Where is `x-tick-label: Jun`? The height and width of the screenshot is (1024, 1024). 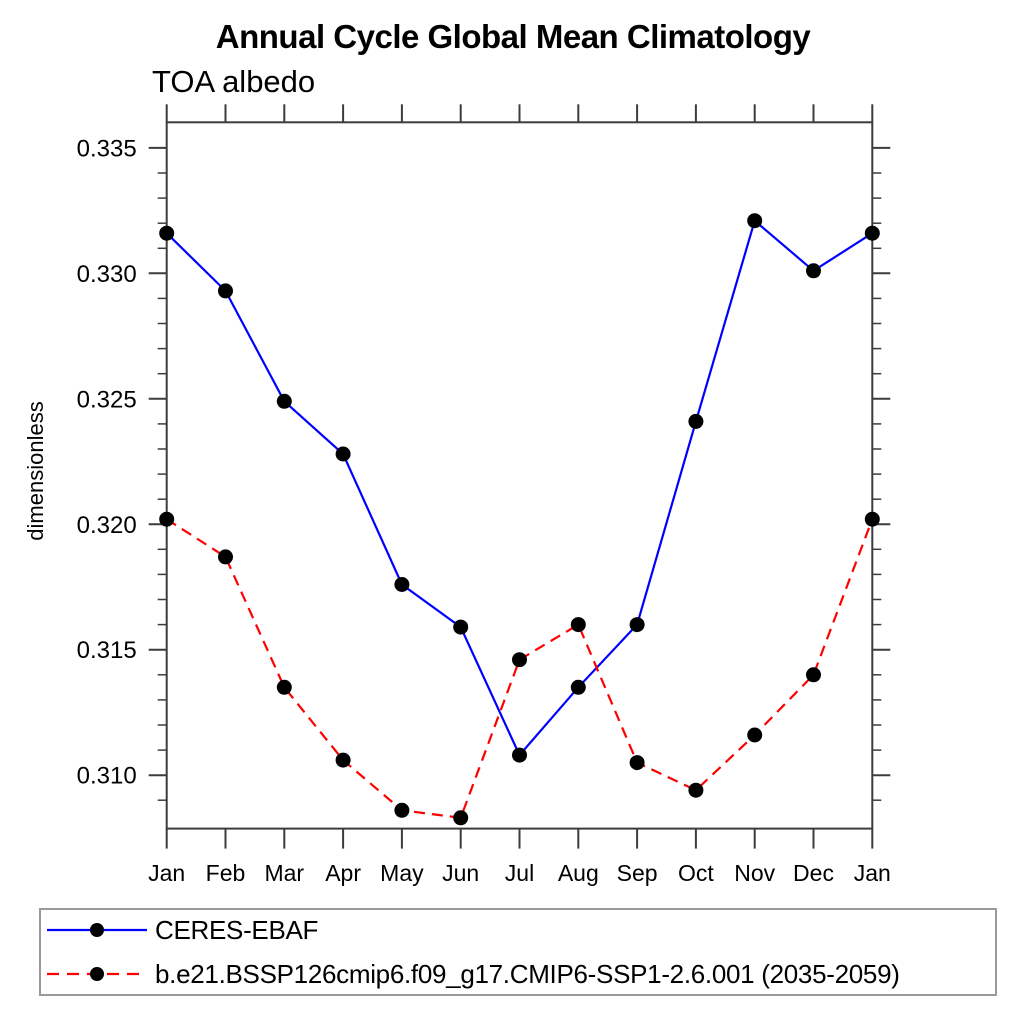
x-tick-label: Jun is located at coordinates (460, 873).